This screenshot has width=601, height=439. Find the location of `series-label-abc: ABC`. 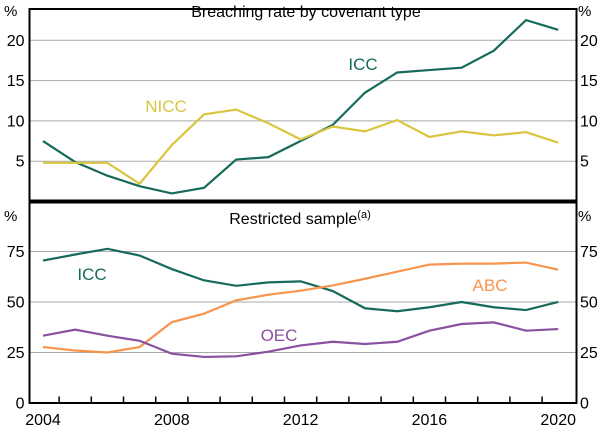

series-label-abc: ABC is located at coordinates (490, 285).